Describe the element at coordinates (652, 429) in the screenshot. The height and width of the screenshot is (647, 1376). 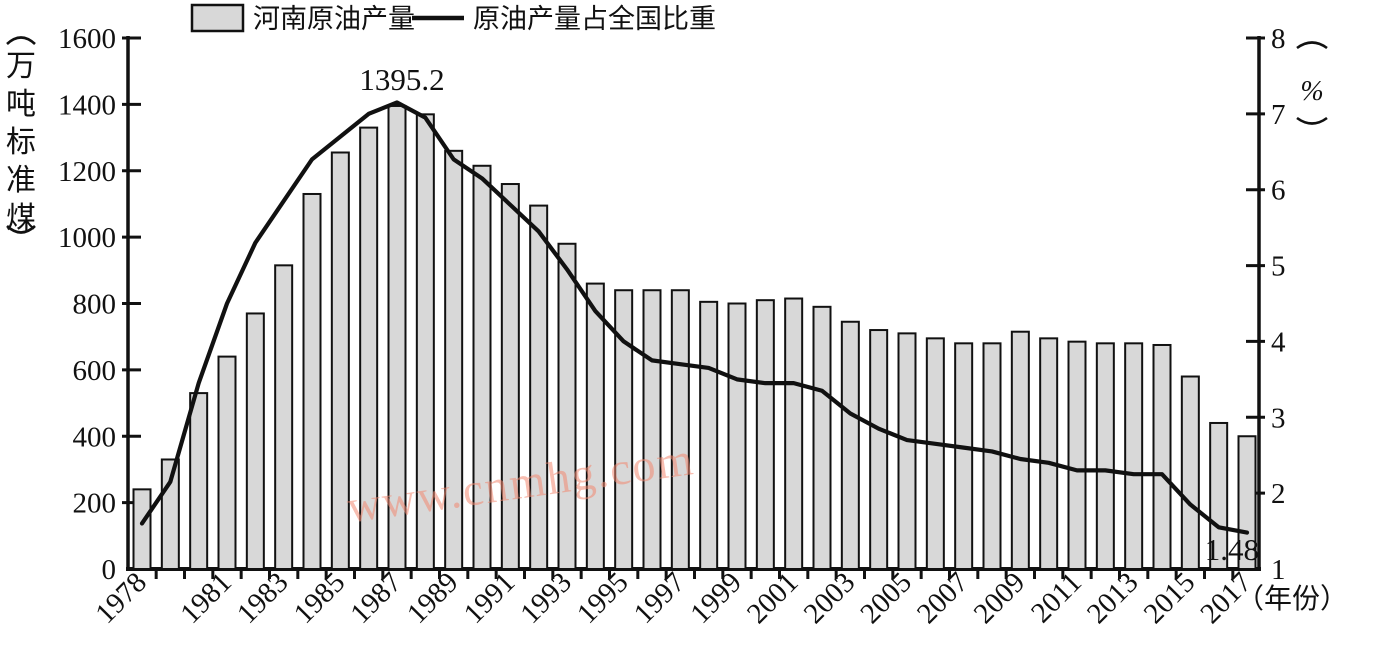
I see `bar-1996` at that location.